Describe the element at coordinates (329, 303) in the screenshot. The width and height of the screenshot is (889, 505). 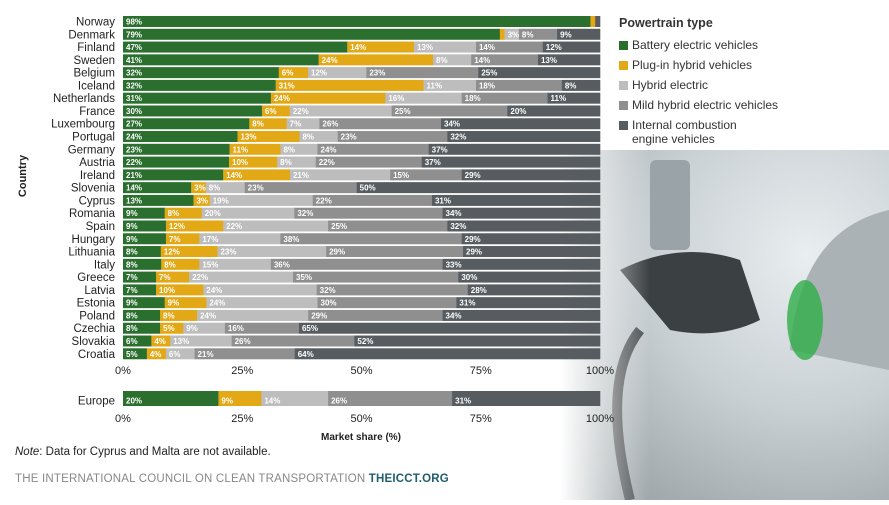
I see `data-label: 30%` at that location.